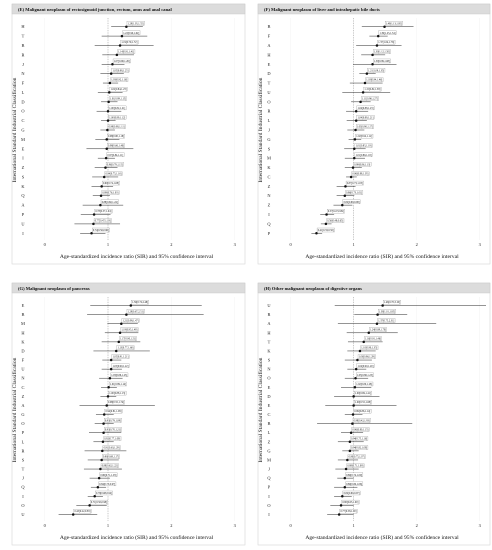  Describe the element at coordinates (320, 137) in the screenshot. I see `forest-row: G 1.02[0.92,1.12]` at that location.